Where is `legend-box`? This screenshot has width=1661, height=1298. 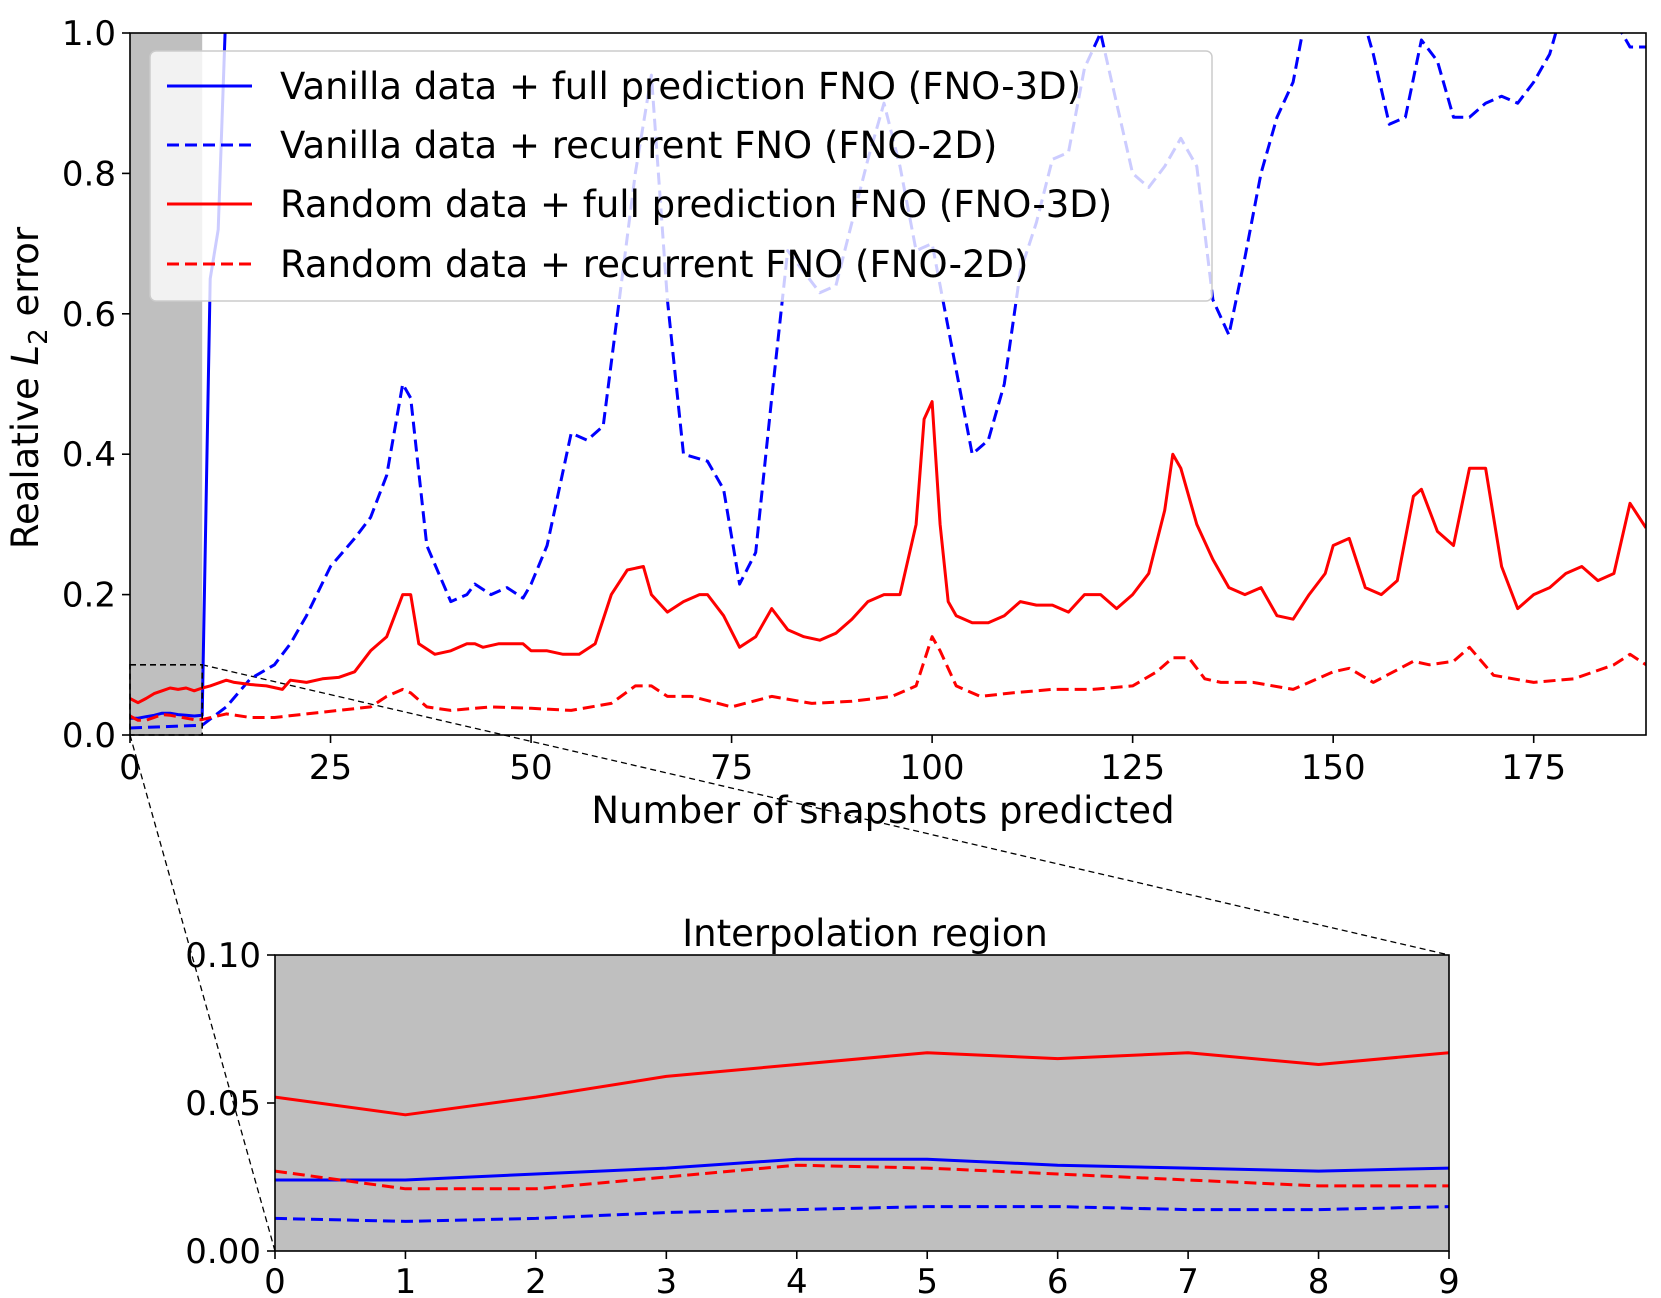
legend-box is located at coordinates (681, 176).